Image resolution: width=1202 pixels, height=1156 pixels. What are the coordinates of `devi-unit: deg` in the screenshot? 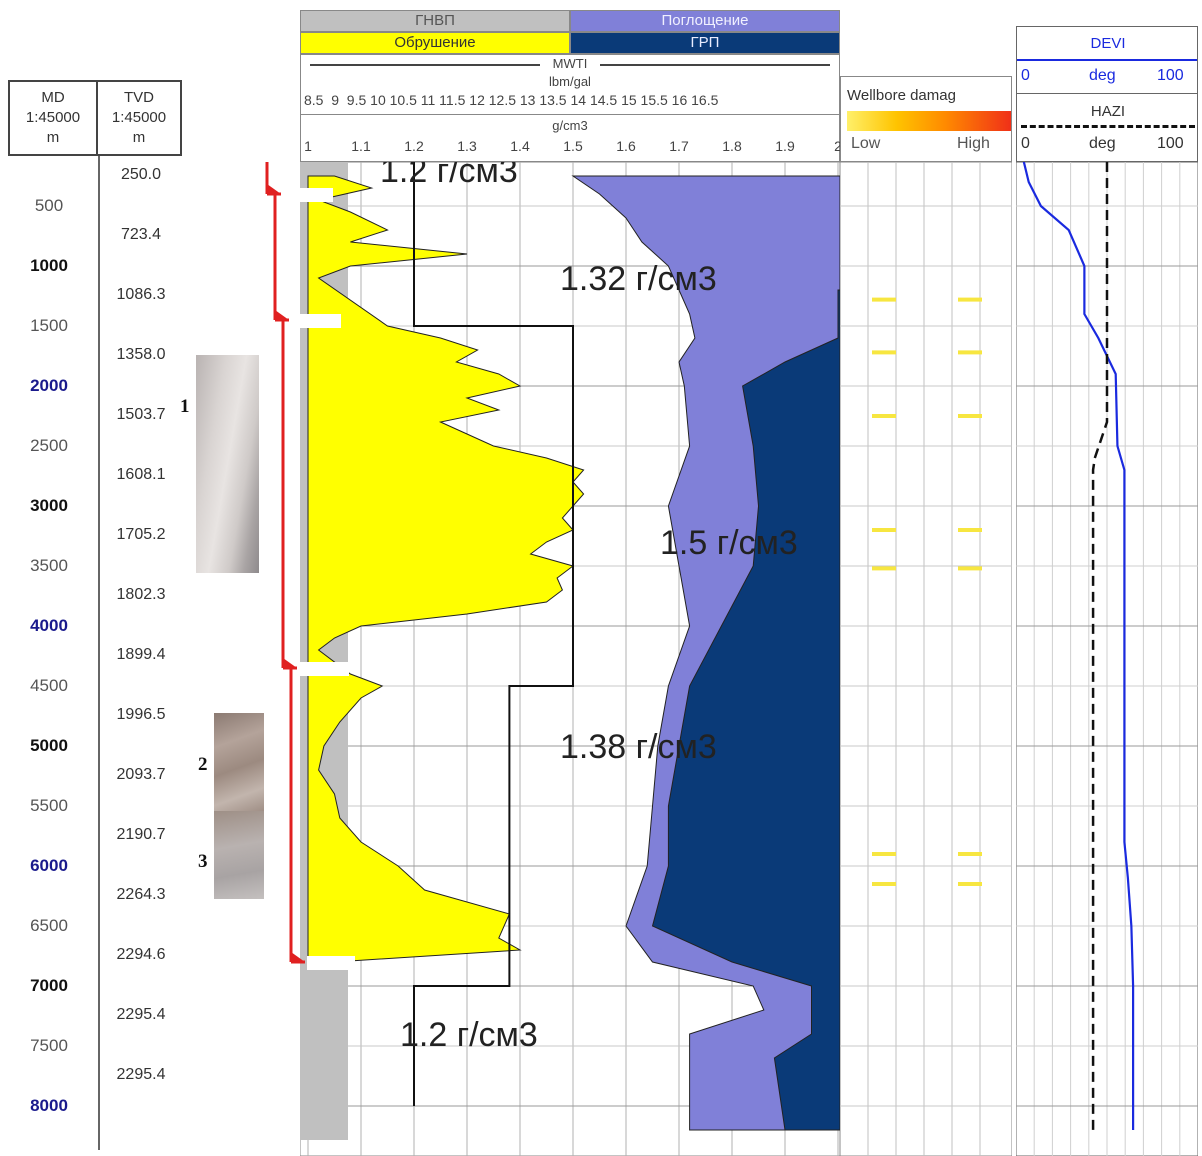 It's located at (1102, 75).